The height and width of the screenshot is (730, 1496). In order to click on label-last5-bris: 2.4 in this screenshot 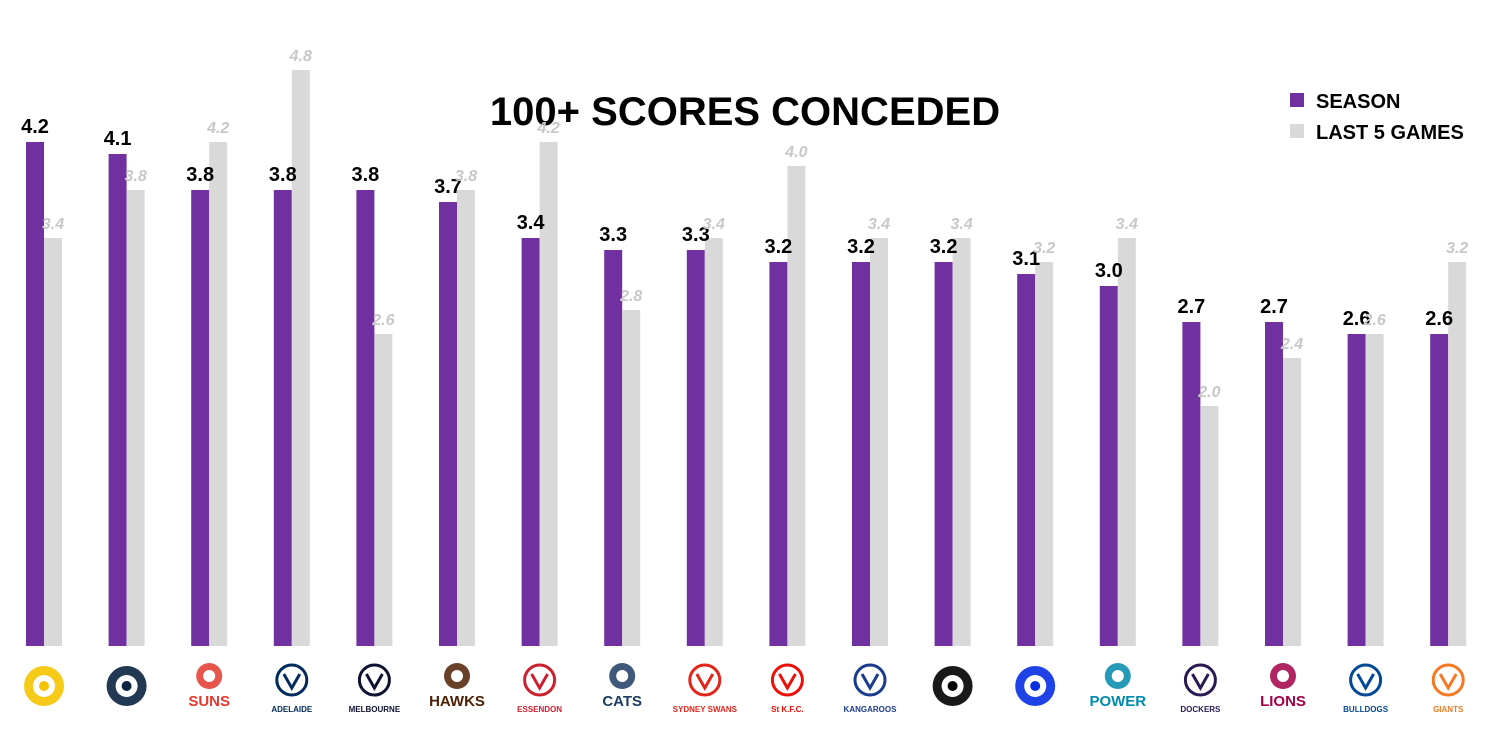, I will do `click(1291, 344)`.